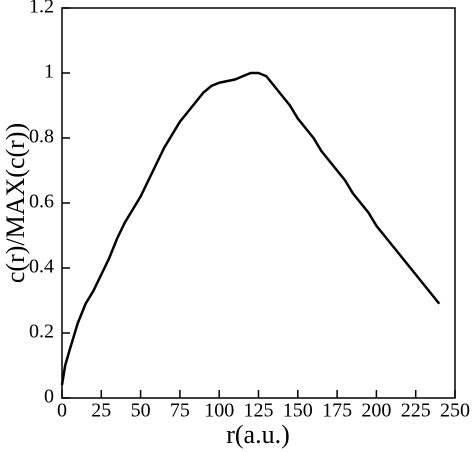 The height and width of the screenshot is (452, 474). What do you see at coordinates (41, 137) in the screenshot?
I see `y-tick-label: 0.8` at bounding box center [41, 137].